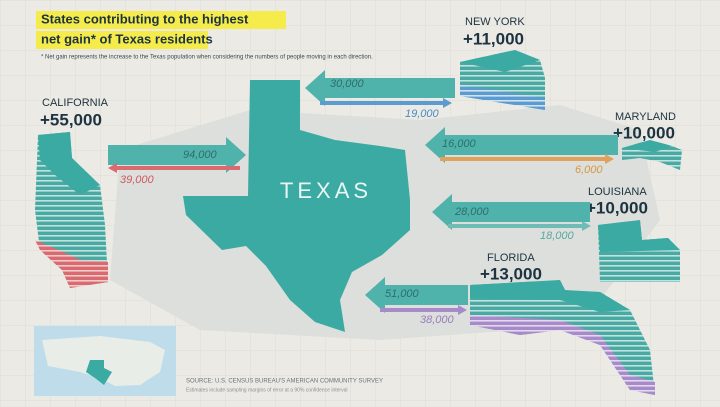 This screenshot has width=720, height=407. What do you see at coordinates (495, 22) in the screenshot?
I see `state-name: NEW YORK` at bounding box center [495, 22].